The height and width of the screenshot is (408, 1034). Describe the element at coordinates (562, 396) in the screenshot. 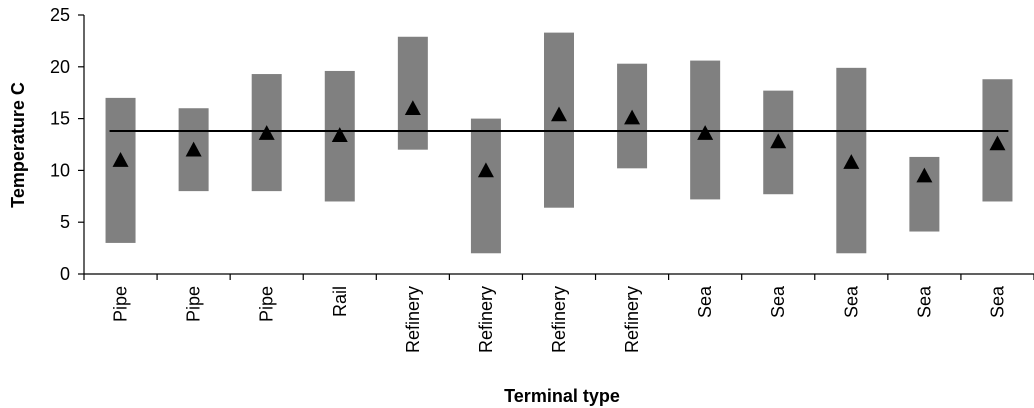

I see `x-axis-title: Terminal type` at that location.